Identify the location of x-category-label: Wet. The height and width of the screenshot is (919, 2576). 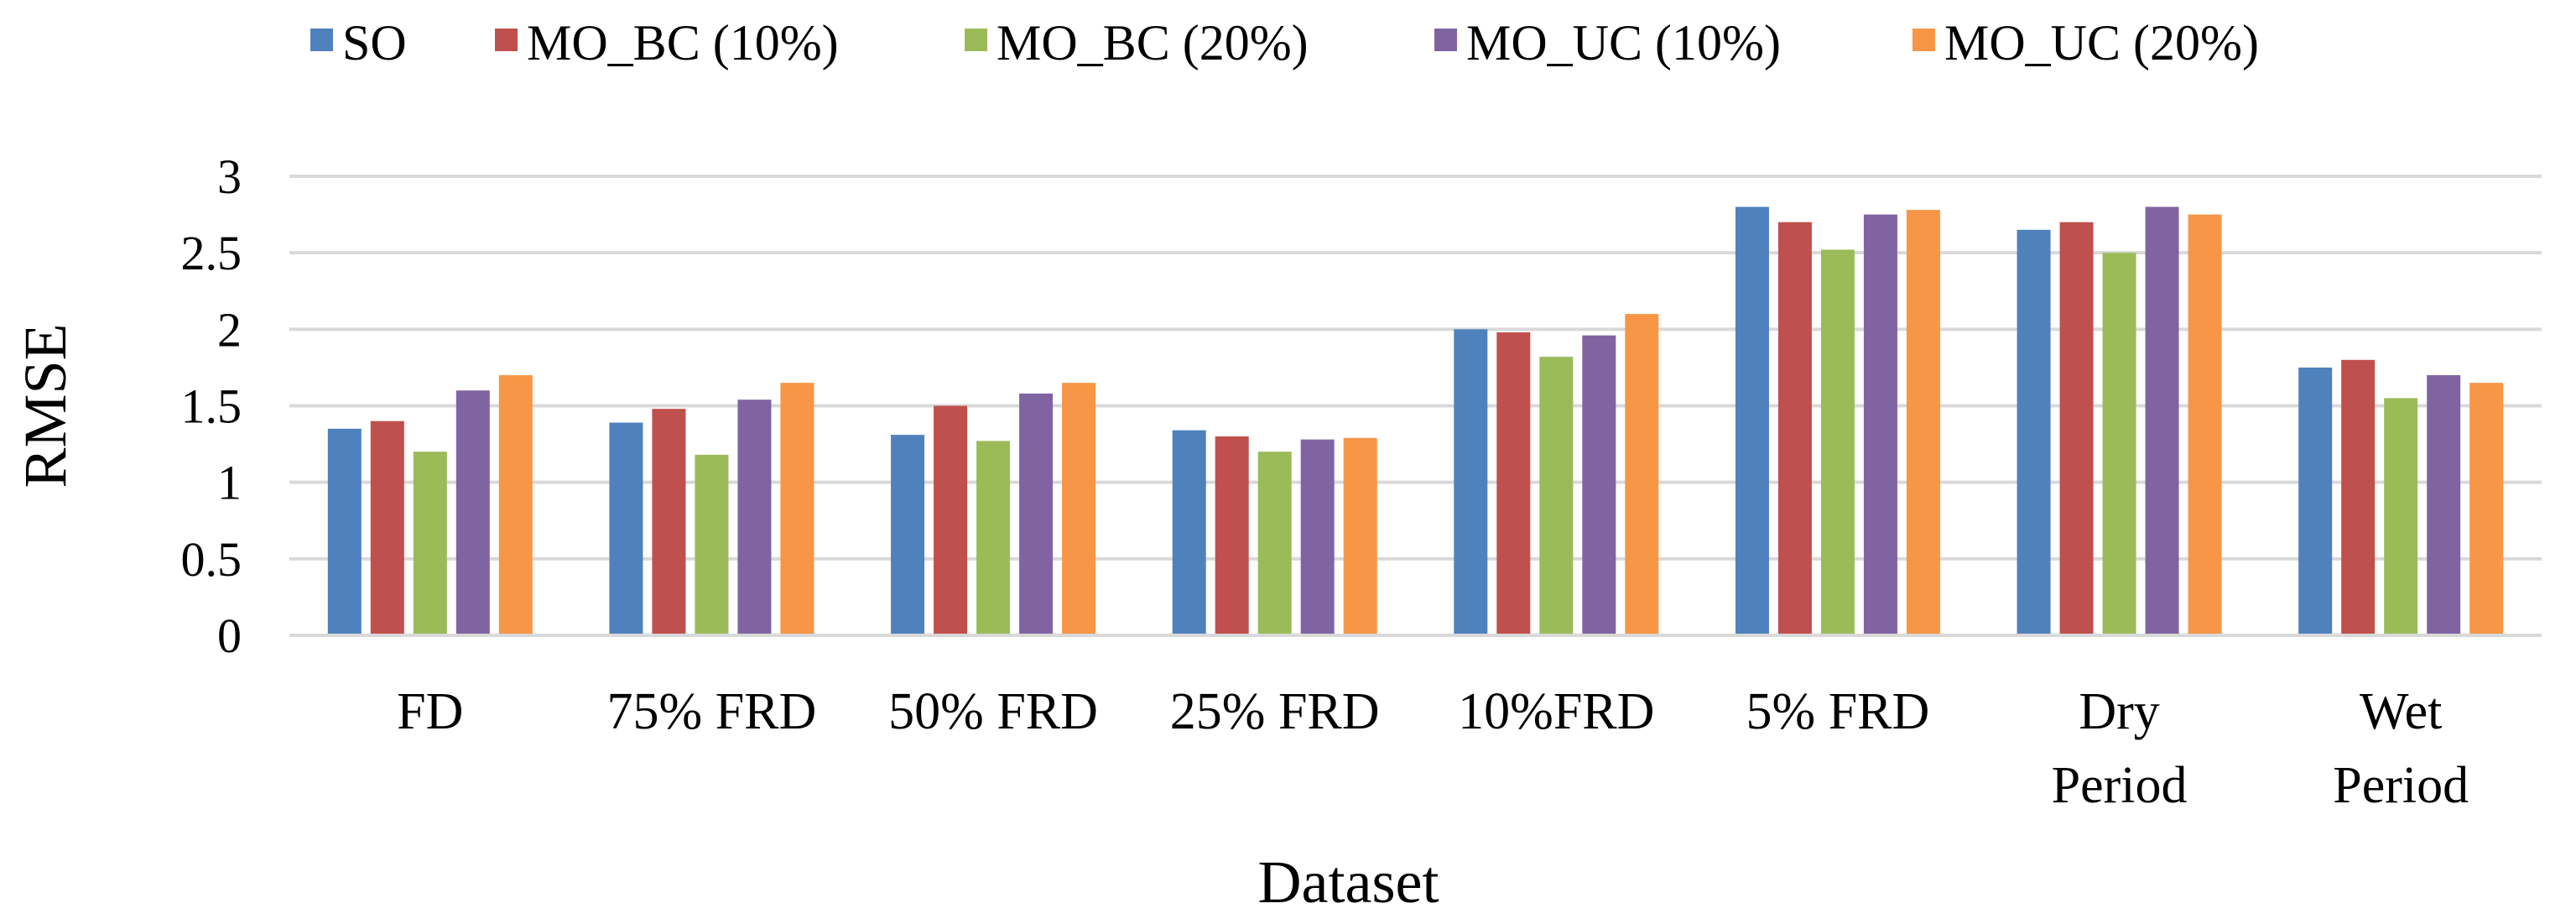
(2401, 711).